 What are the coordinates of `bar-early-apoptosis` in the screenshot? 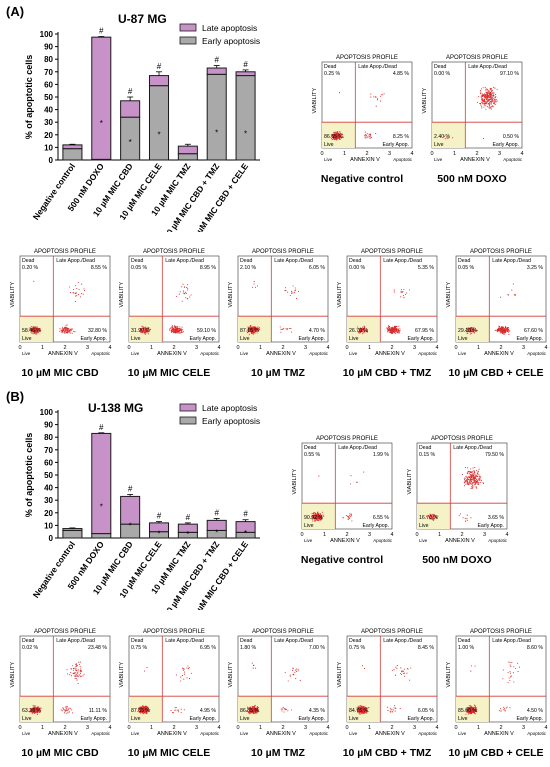 It's located at (159, 123).